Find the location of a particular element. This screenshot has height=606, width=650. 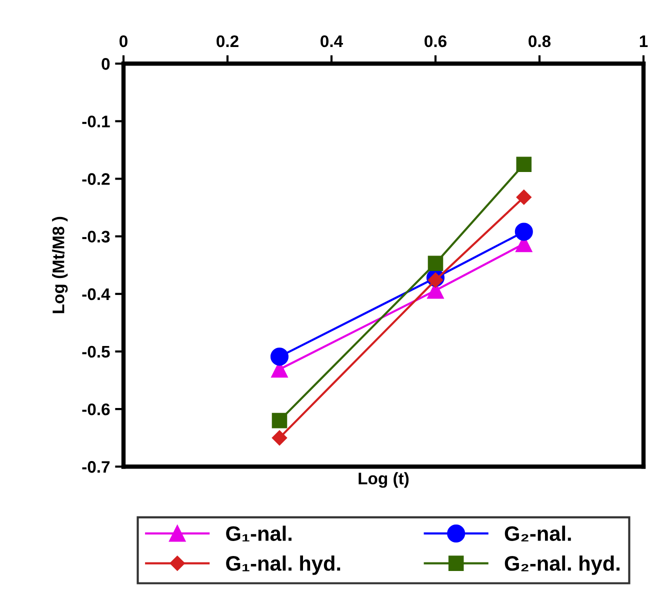

x-tick-label: 0.4 is located at coordinates (331, 41).